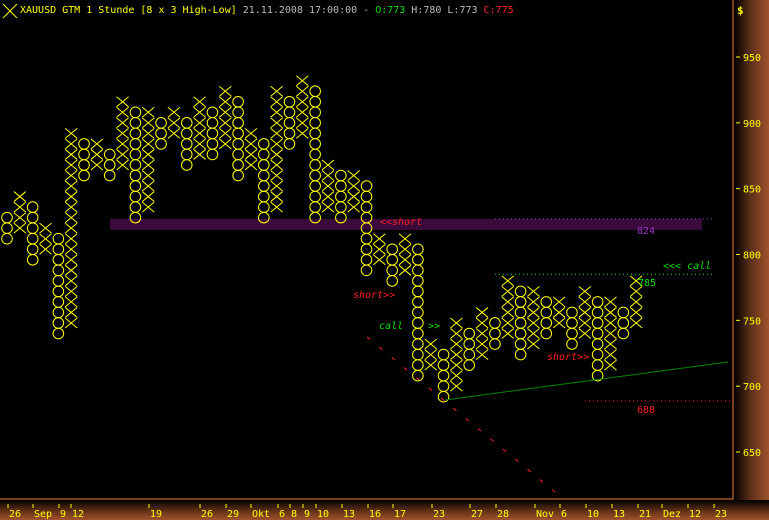 This screenshot has height=520, width=769. I want to click on x-tick-label: 12, so click(78, 514).